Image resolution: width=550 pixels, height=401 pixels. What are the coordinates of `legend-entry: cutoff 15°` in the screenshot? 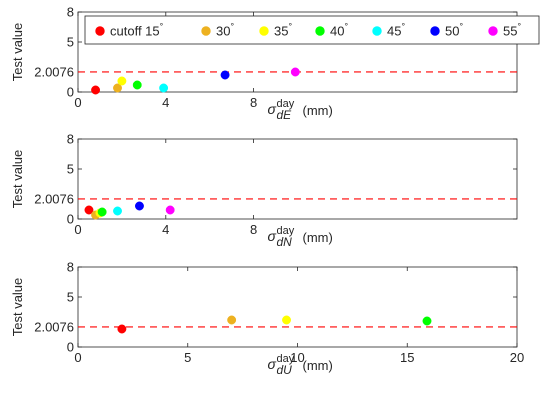 It's located at (129, 30).